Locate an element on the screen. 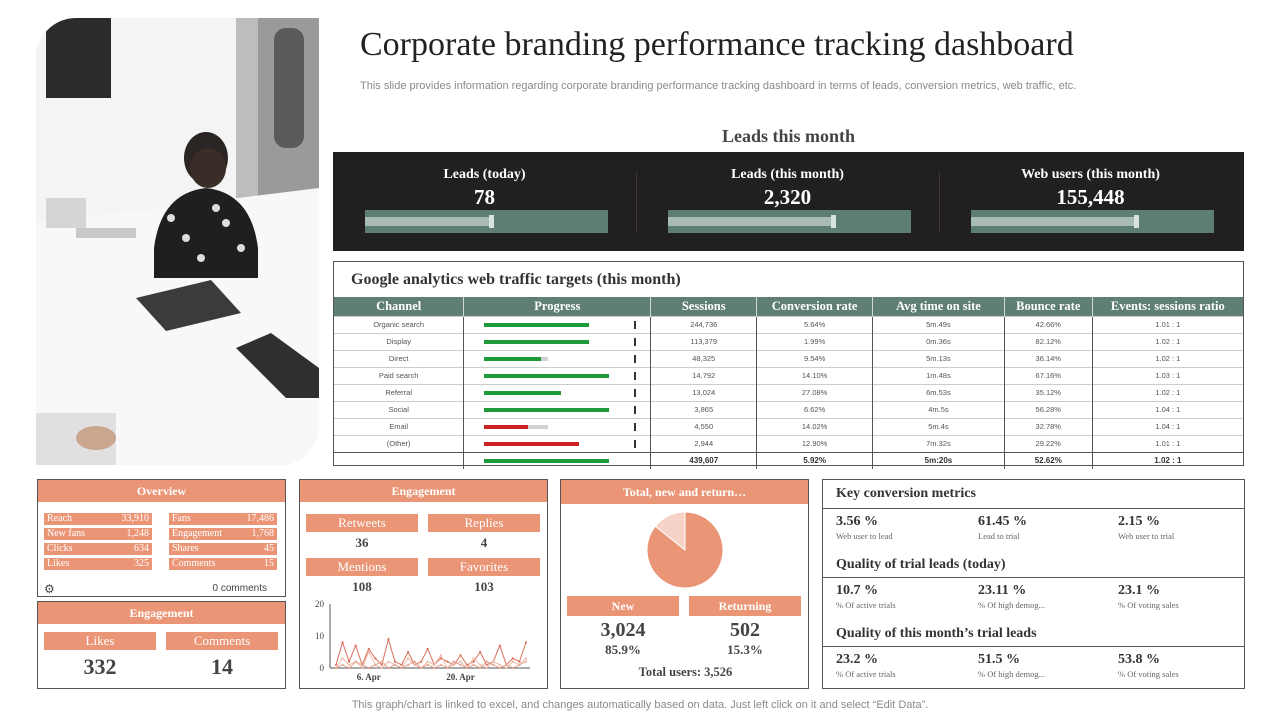 The image size is (1280, 720). metric-value: 23.1 % is located at coordinates (1139, 590).